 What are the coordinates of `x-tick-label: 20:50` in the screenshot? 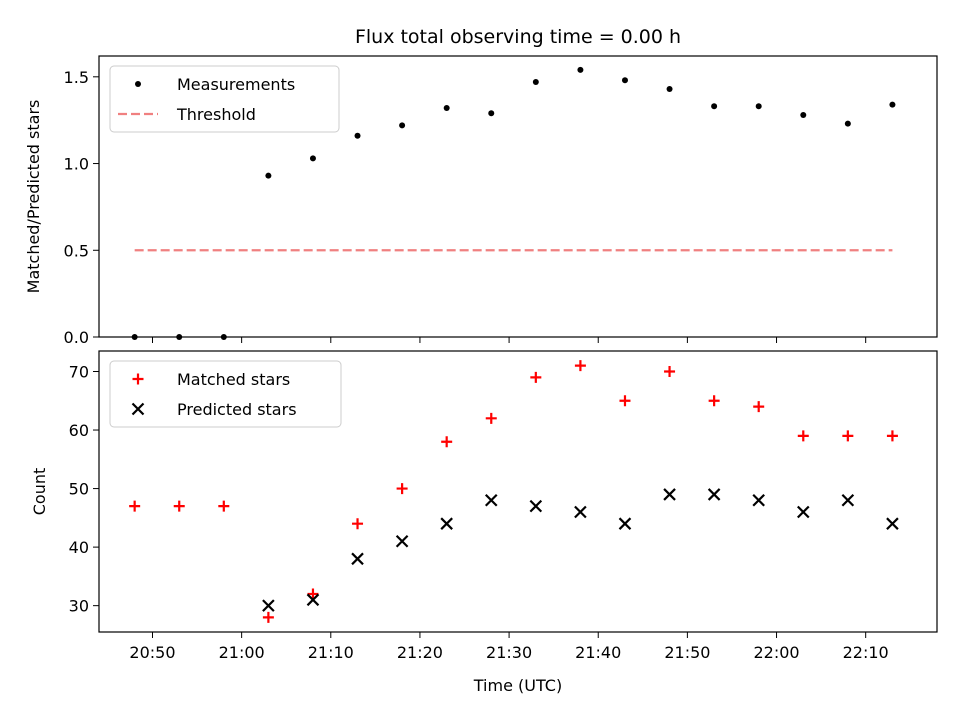 It's located at (152, 652).